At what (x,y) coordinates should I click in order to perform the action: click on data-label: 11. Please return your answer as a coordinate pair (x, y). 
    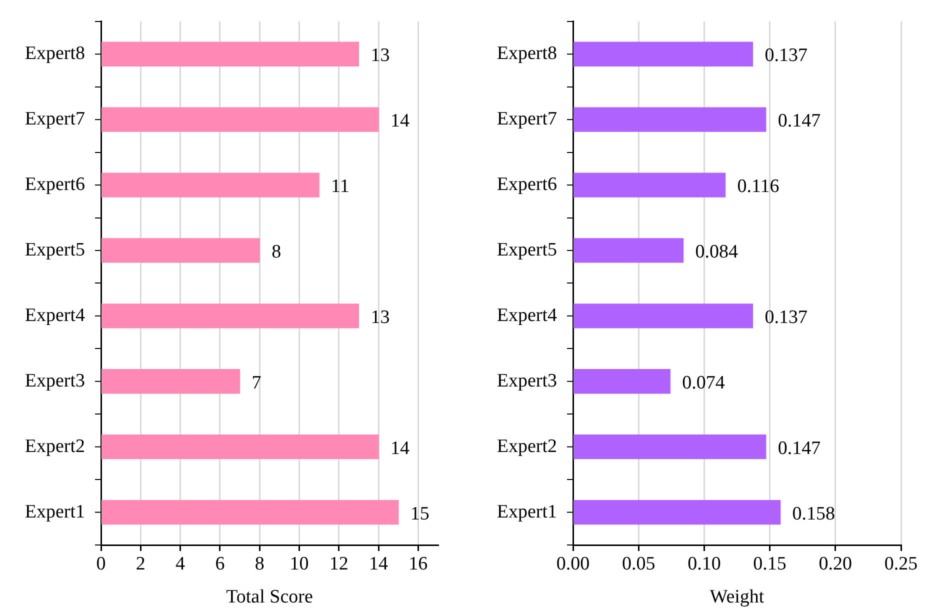
    Looking at the image, I should click on (340, 187).